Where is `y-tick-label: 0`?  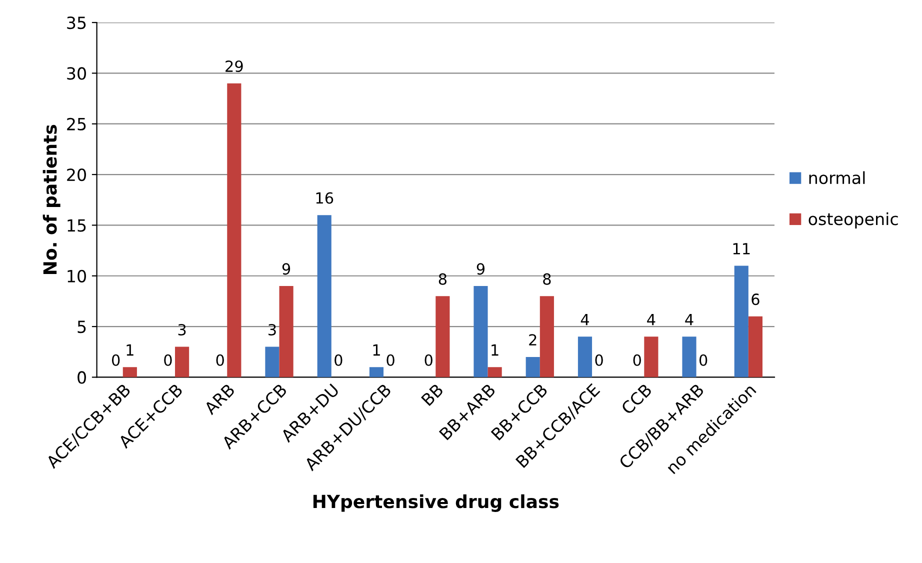 y-tick-label: 0 is located at coordinates (82, 377).